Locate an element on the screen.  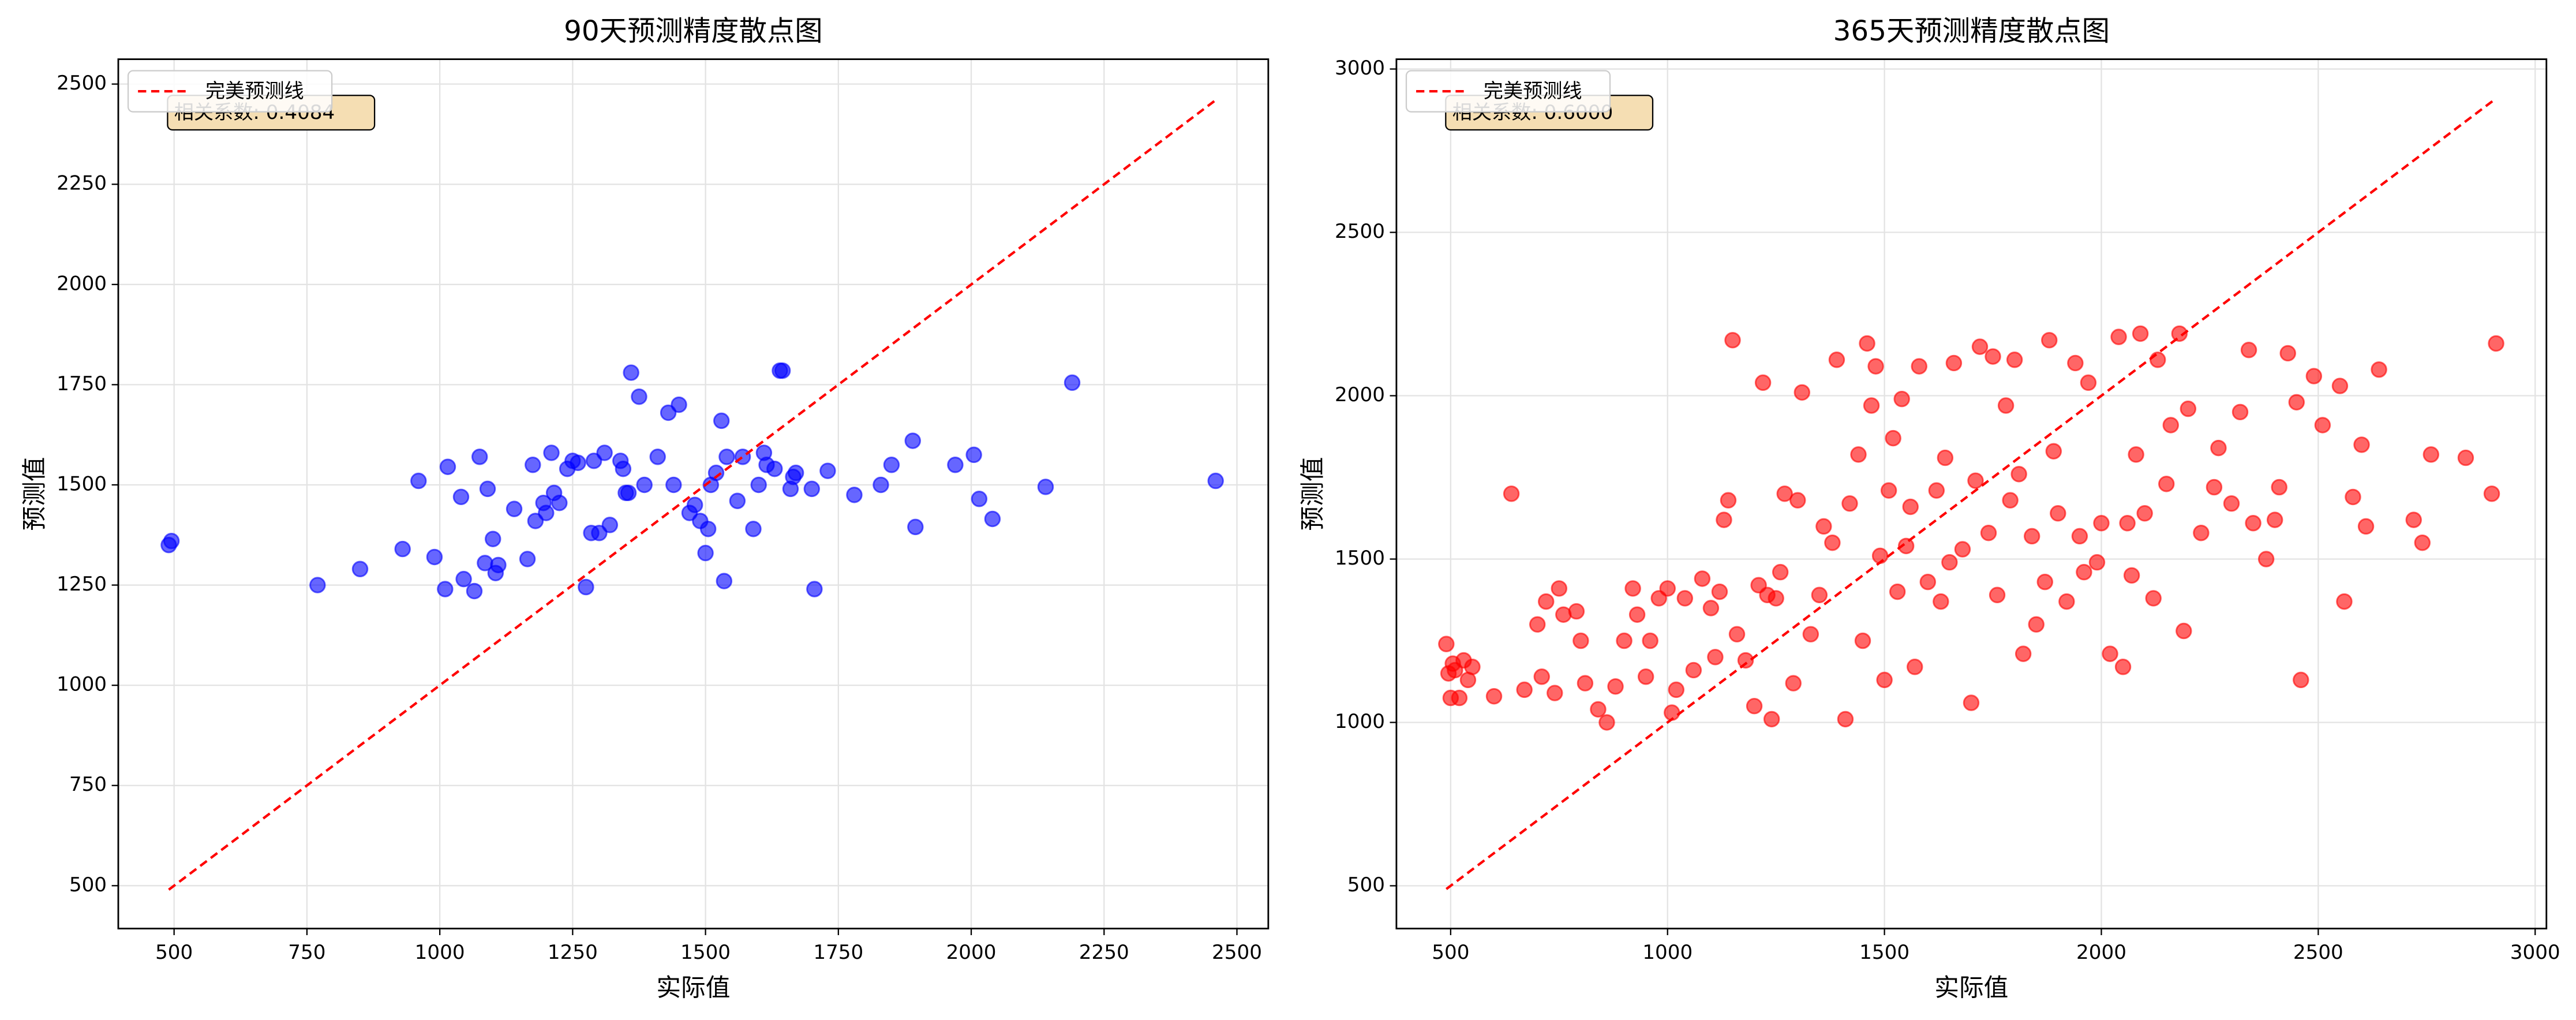
x-tick-label: 1500 is located at coordinates (1884, 952).